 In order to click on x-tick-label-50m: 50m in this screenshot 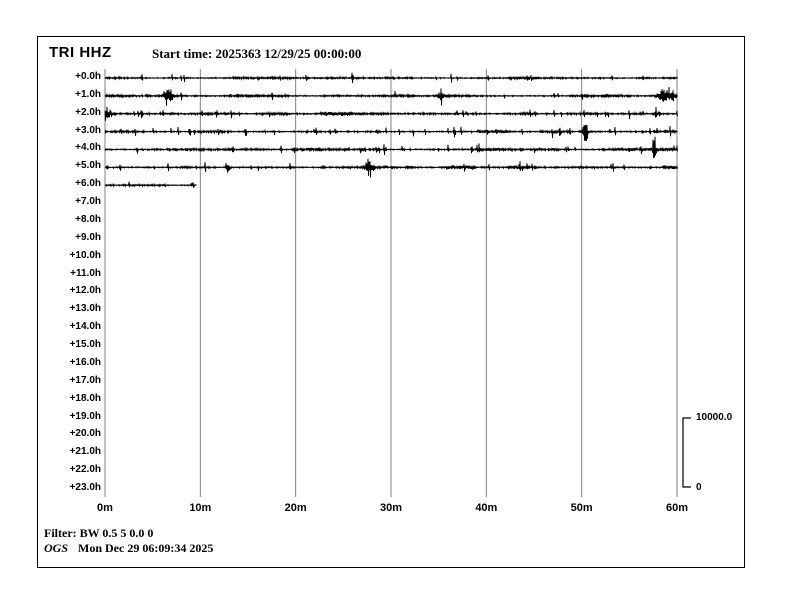, I will do `click(581, 508)`.